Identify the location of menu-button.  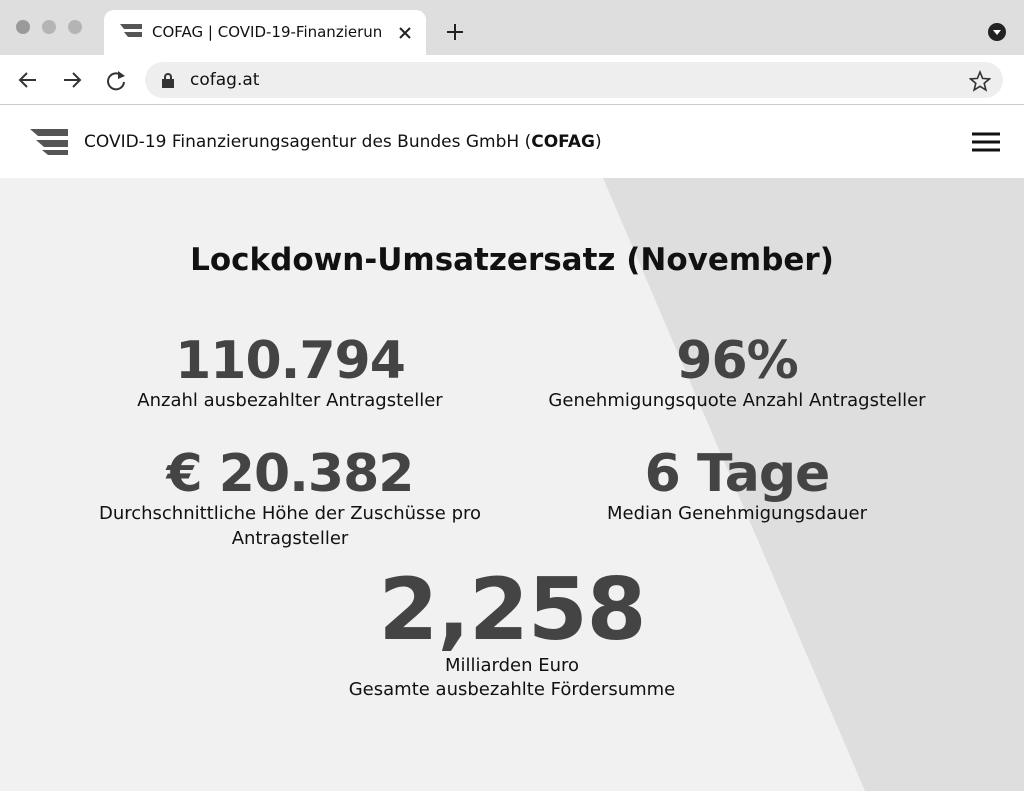
(986, 142).